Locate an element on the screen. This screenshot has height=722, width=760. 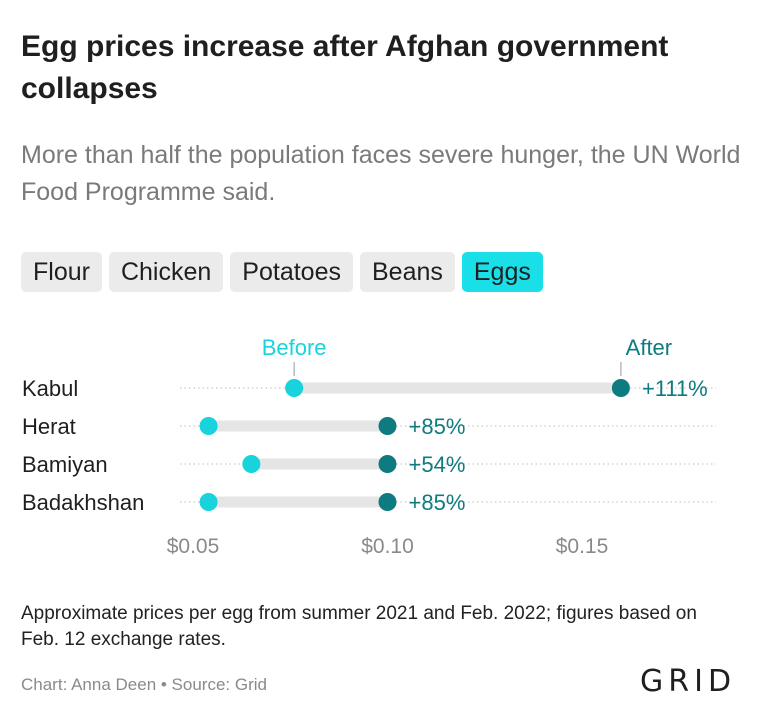
chart-credit: Chart: Anna Deen • Source: Grid is located at coordinates (144, 684).